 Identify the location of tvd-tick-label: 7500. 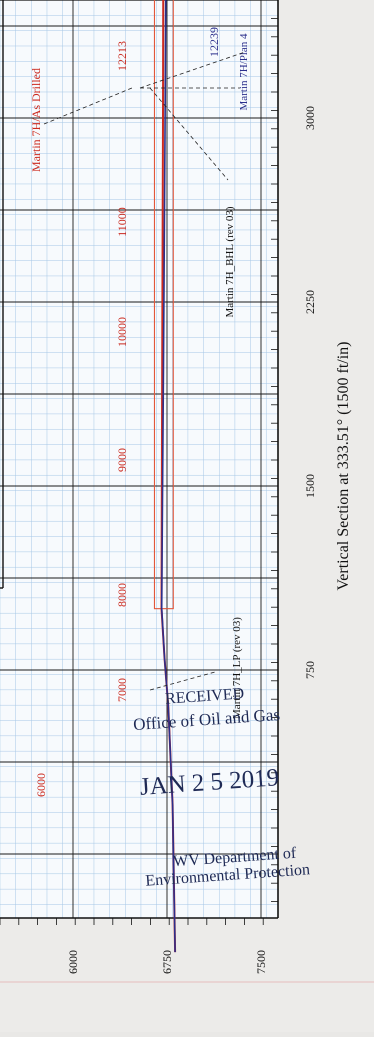
(261, 962).